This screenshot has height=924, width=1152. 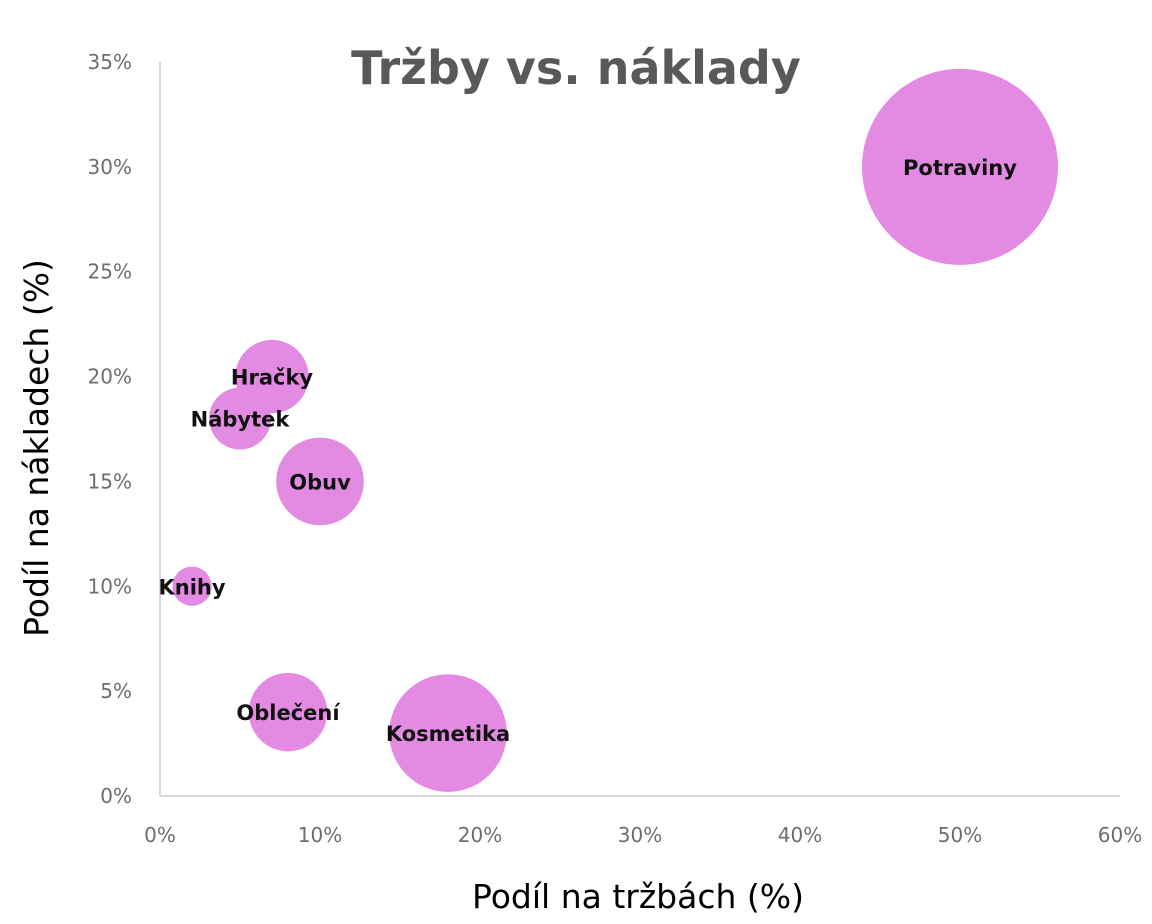 What do you see at coordinates (110, 167) in the screenshot?
I see `y-tick-label: 30%` at bounding box center [110, 167].